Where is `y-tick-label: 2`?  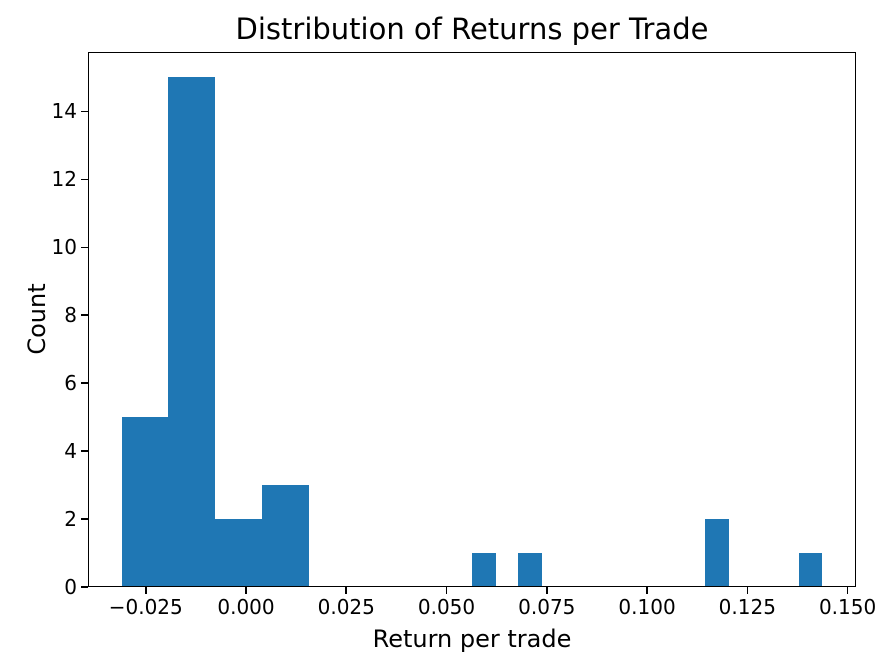
y-tick-label: 2 is located at coordinates (70, 519).